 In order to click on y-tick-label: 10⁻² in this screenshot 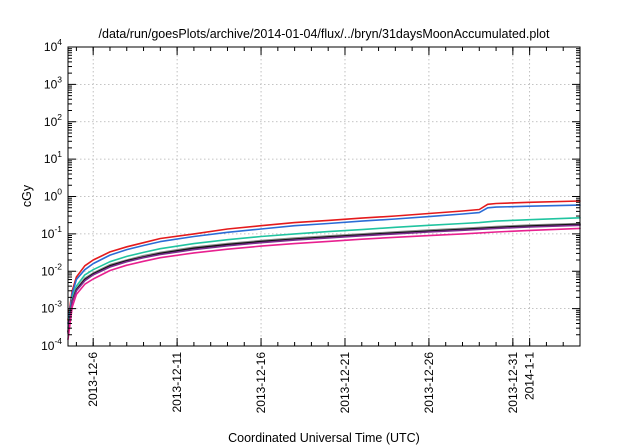, I will do `click(51, 269)`.